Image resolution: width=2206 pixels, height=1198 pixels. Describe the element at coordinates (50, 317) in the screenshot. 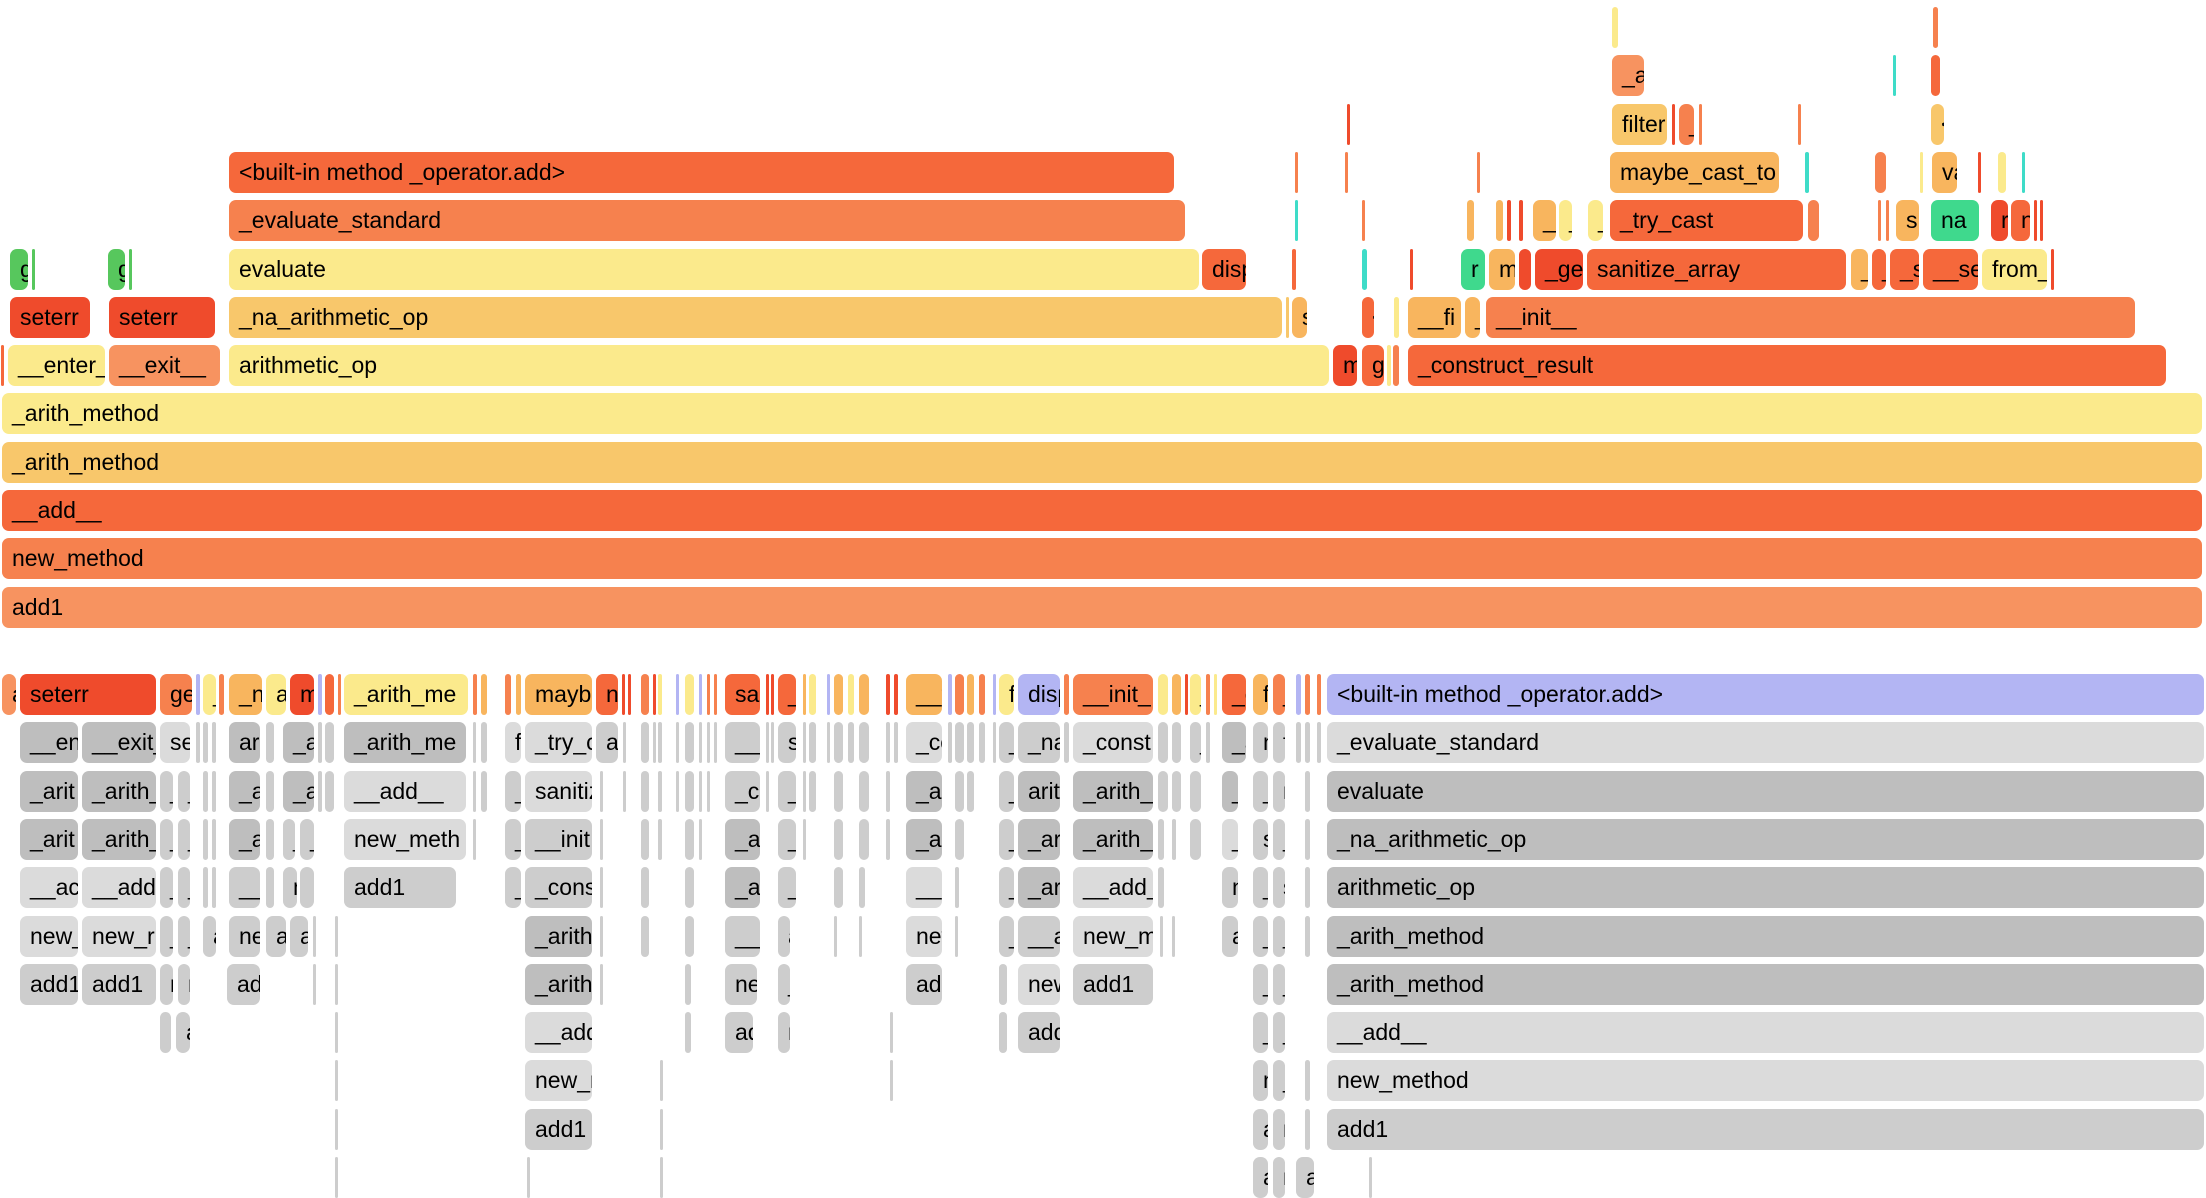

I see `flame-frame: seterr` at that location.